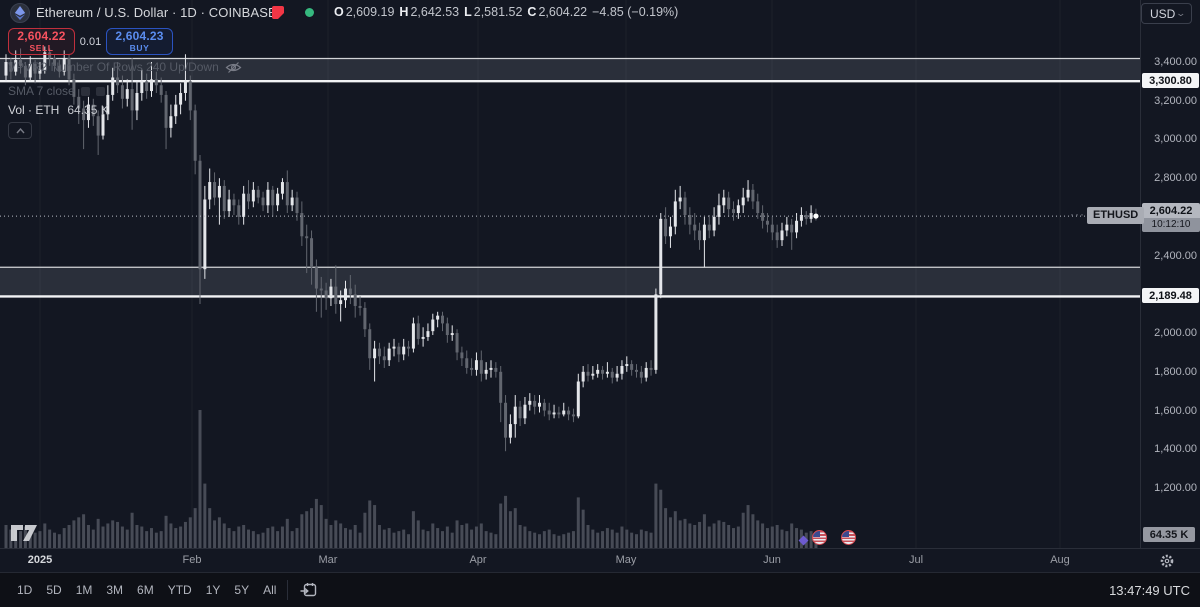 This screenshot has height=607, width=1200. Describe the element at coordinates (56, 91) in the screenshot. I see `legend-sma-indicator: SMA 7 close` at that location.